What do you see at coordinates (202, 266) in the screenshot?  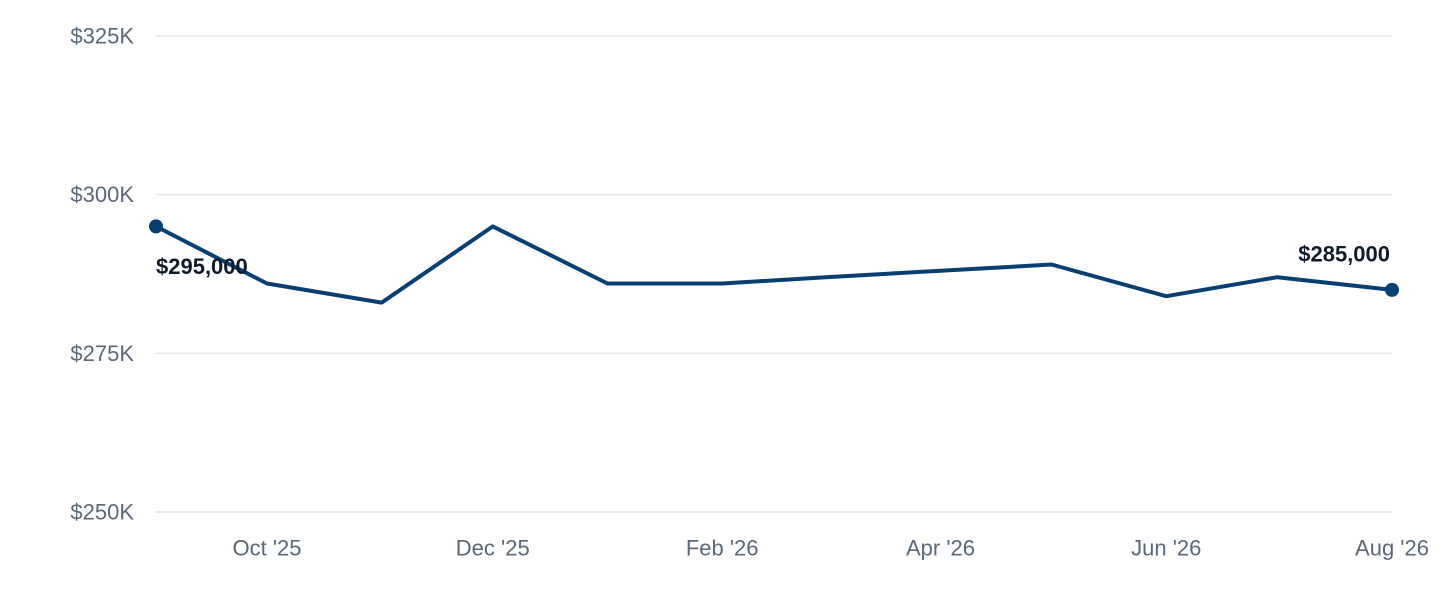 I see `data-label: $295,000` at bounding box center [202, 266].